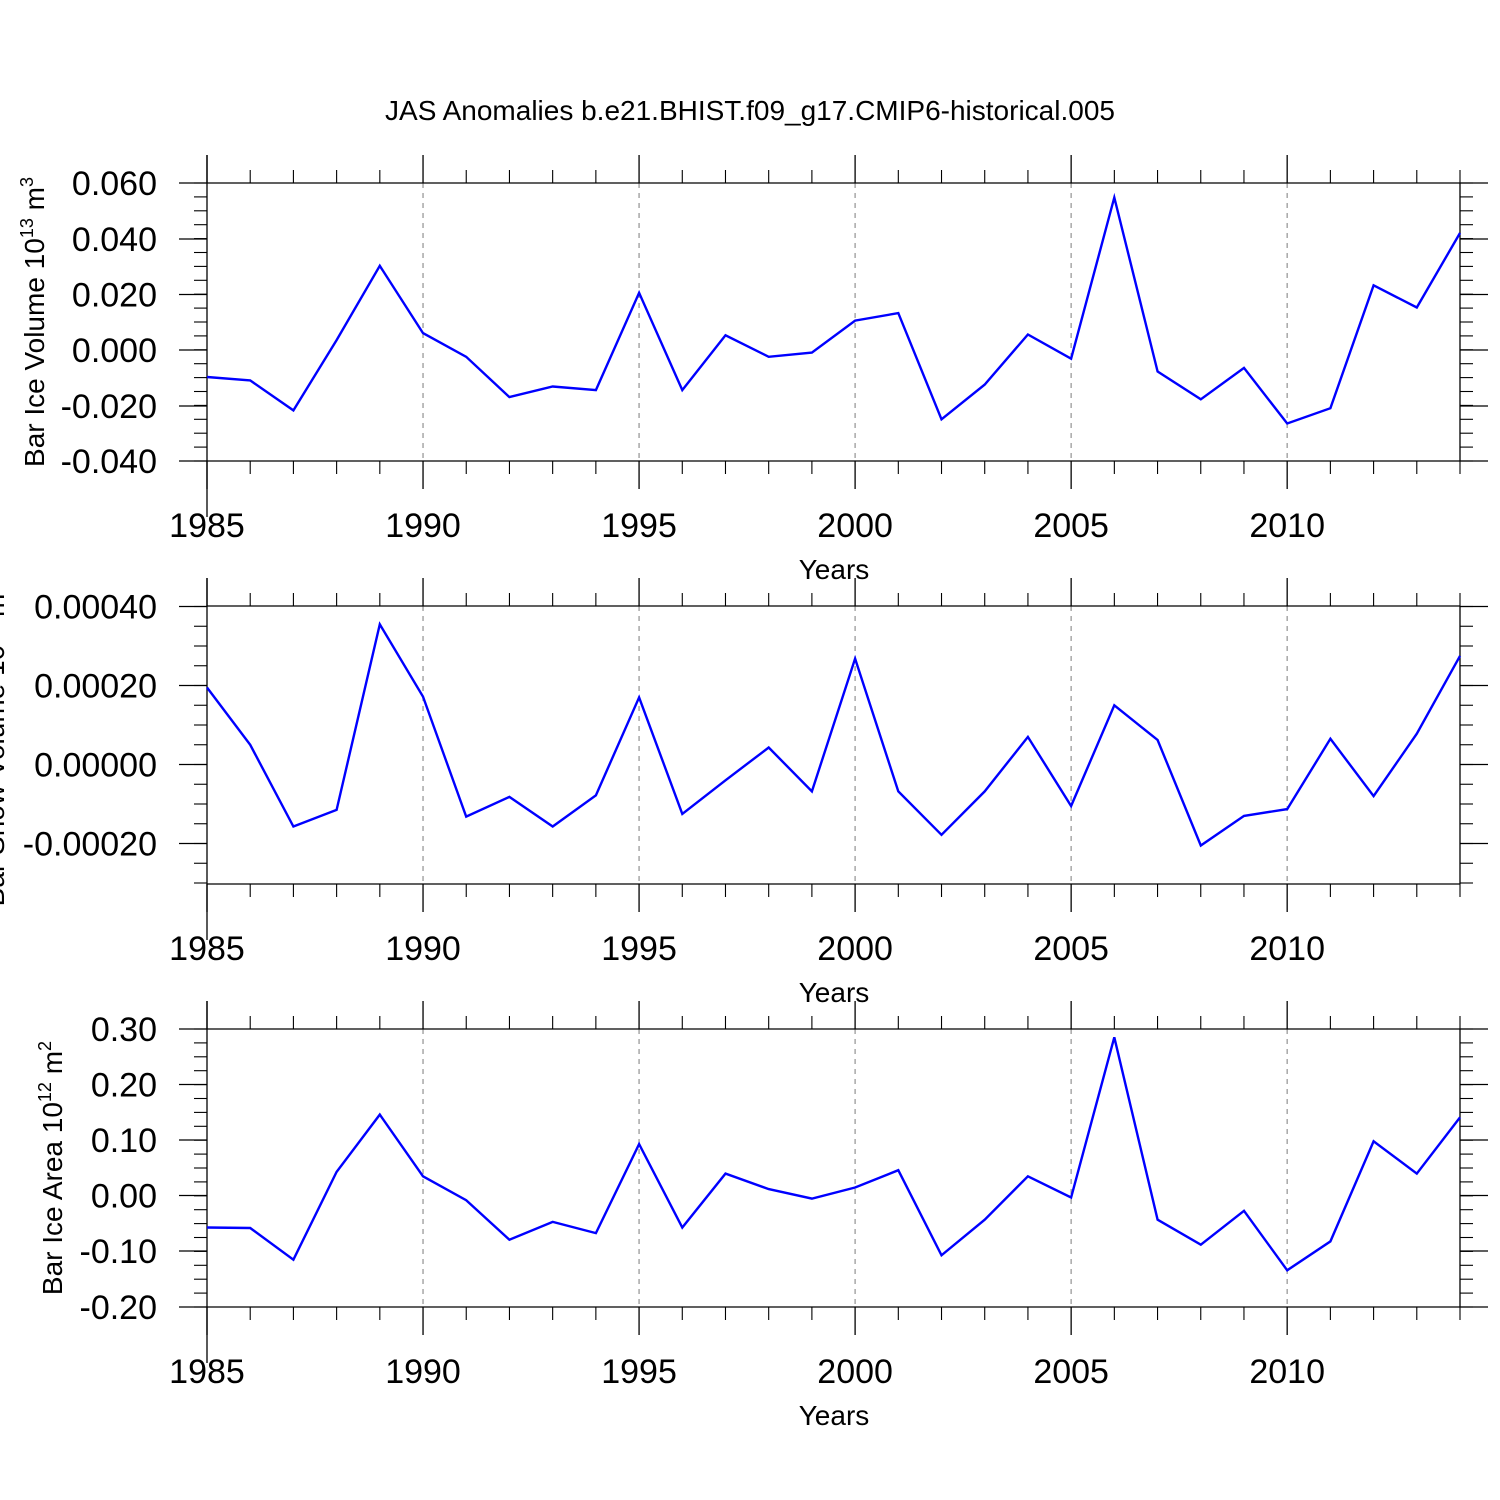  I want to click on y-axis-title-text: Bar Snow Volume 10, so click(5, 776).